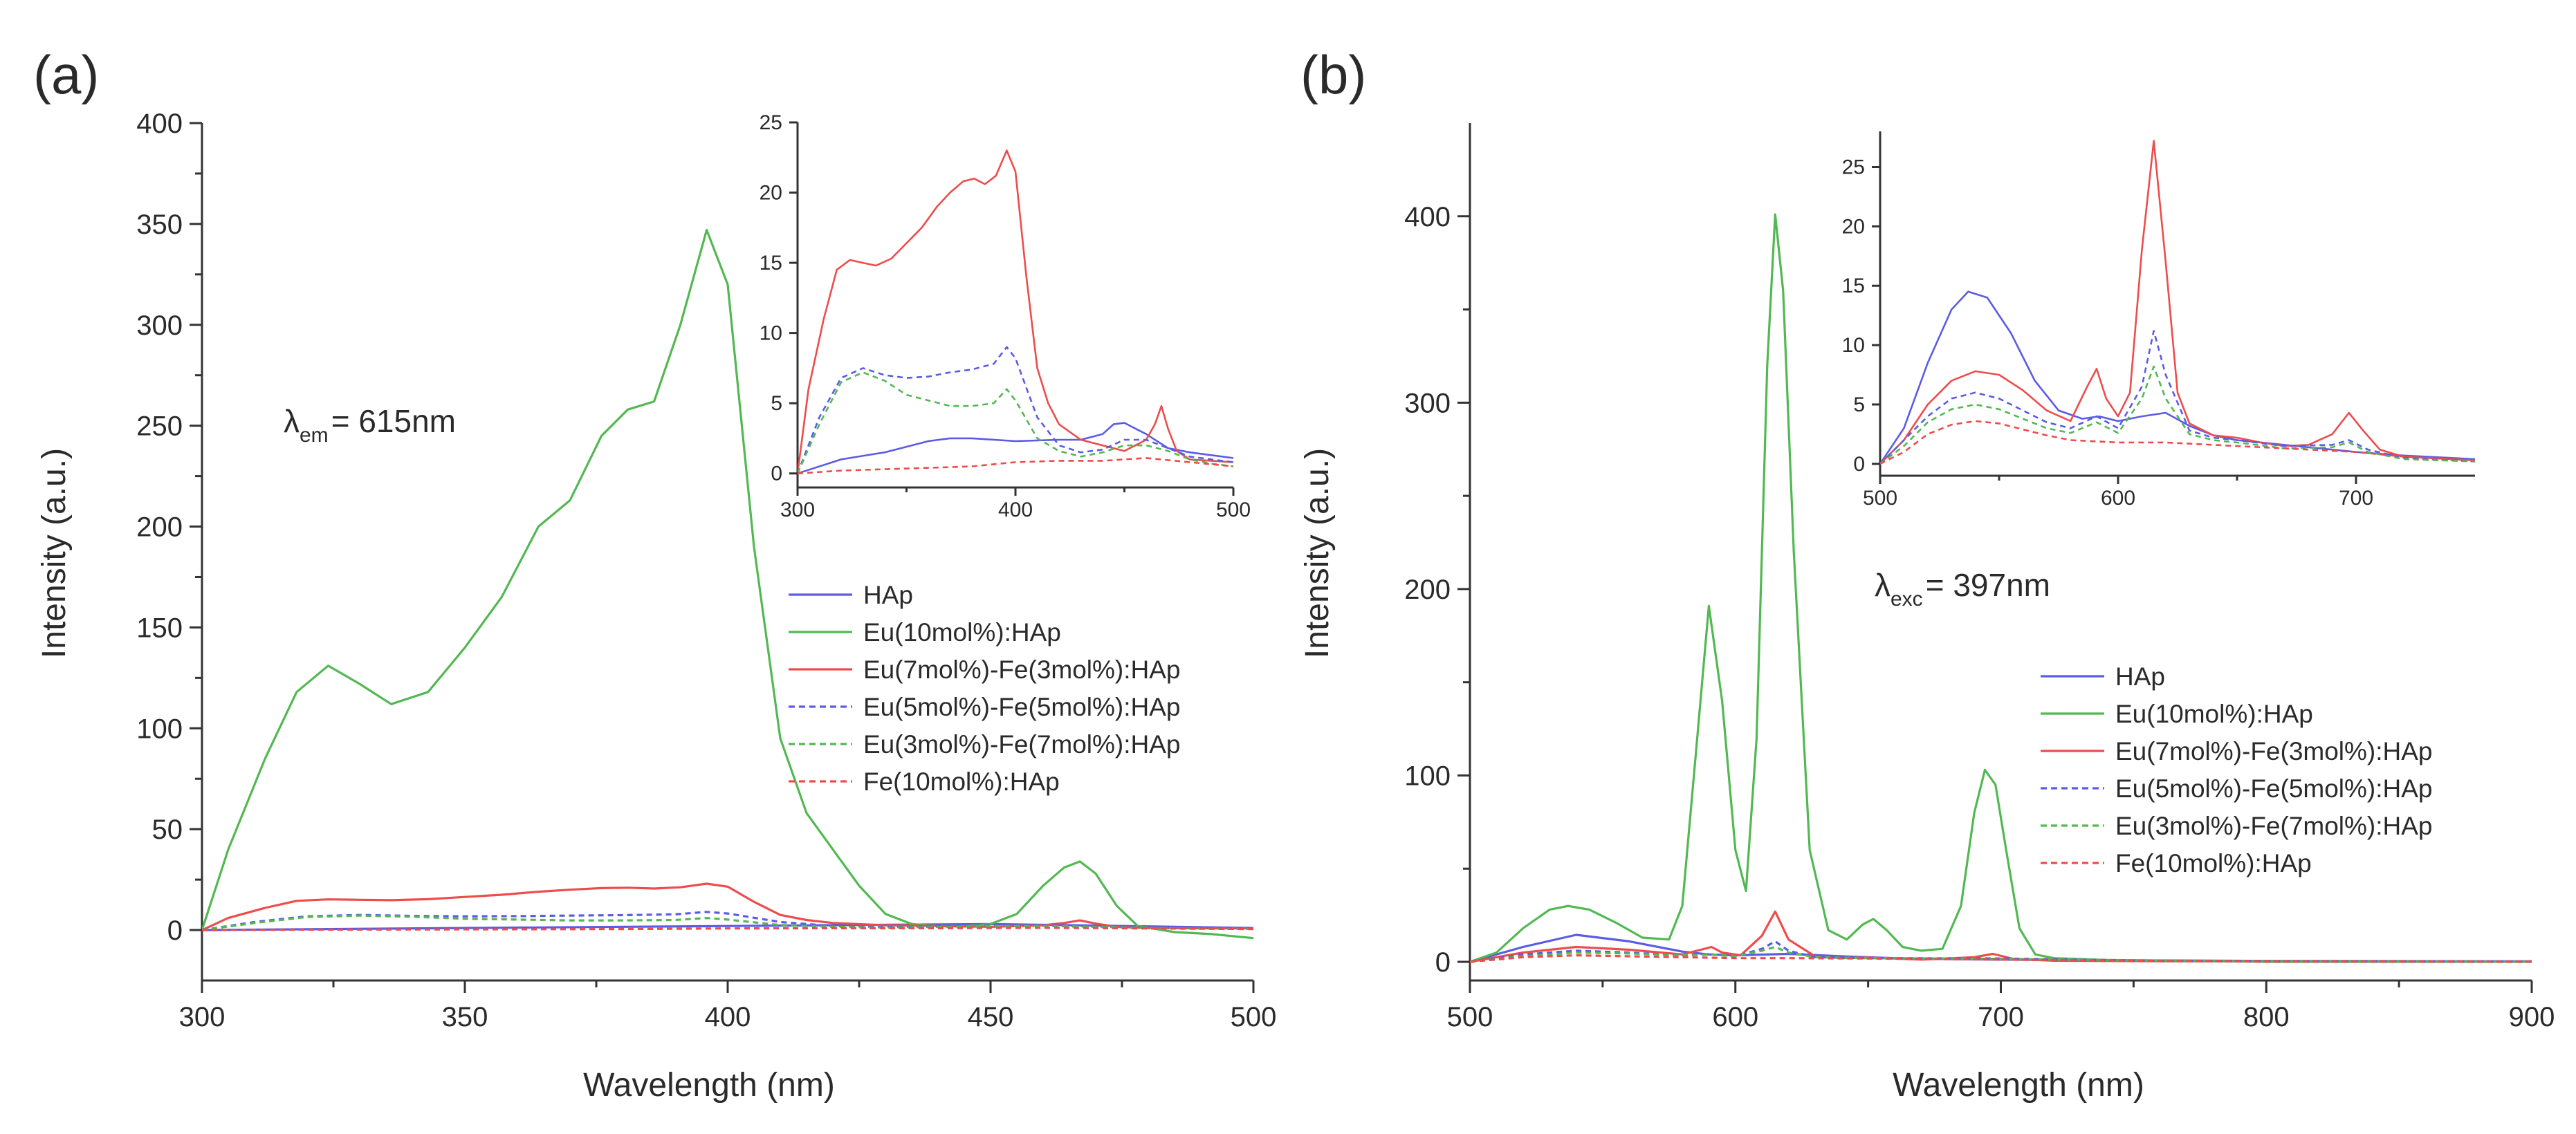  What do you see at coordinates (159, 426) in the screenshot?
I see `panel-a-y-tick-label: 250` at bounding box center [159, 426].